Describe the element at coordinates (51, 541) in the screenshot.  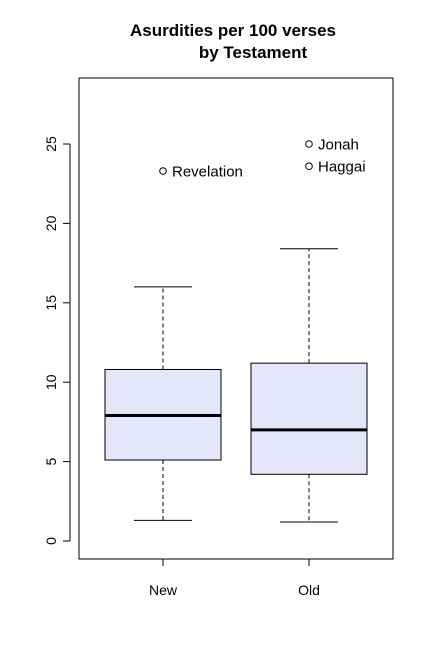
I see `y-tick-label: 0` at that location.